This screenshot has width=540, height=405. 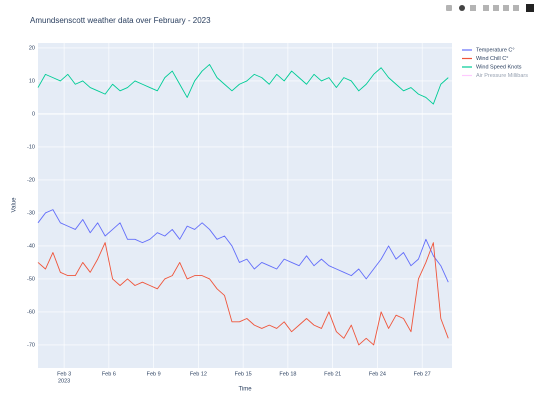 I want to click on legend-item: Temperature C°, so click(x=488, y=50).